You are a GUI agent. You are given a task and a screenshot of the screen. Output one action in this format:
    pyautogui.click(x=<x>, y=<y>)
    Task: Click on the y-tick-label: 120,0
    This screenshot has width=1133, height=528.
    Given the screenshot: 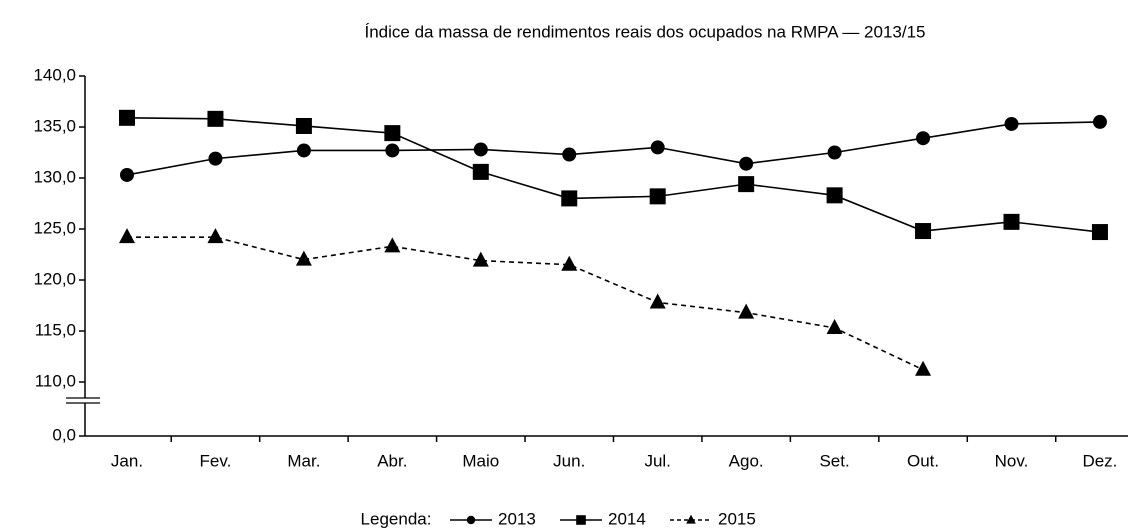 What is the action you would take?
    pyautogui.click(x=54, y=278)
    